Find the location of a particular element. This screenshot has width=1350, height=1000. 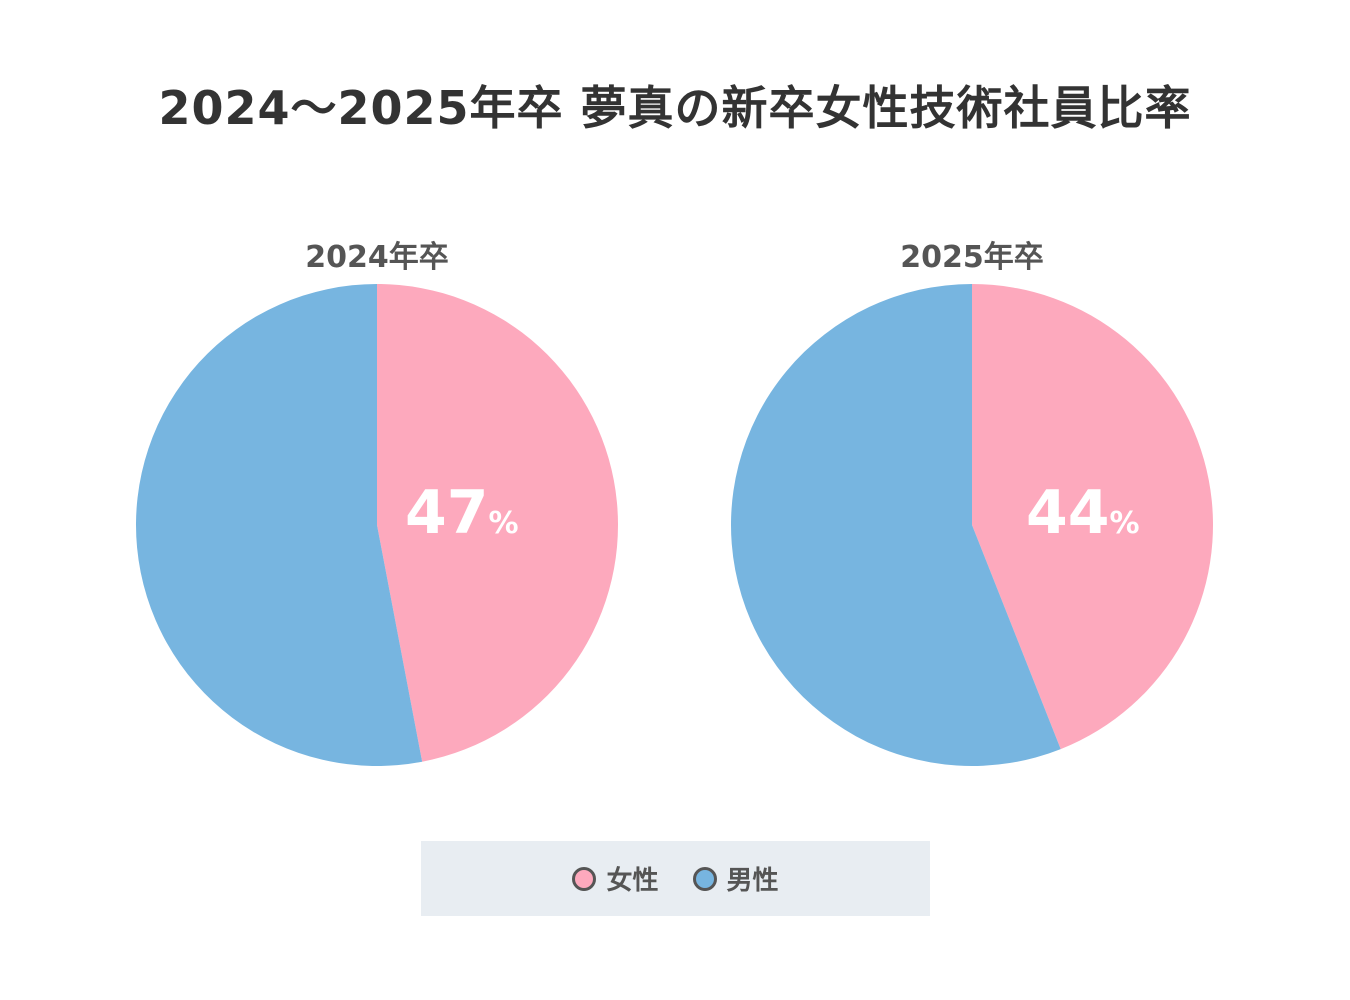

legend-item-male: 男性 is located at coordinates (735, 878).